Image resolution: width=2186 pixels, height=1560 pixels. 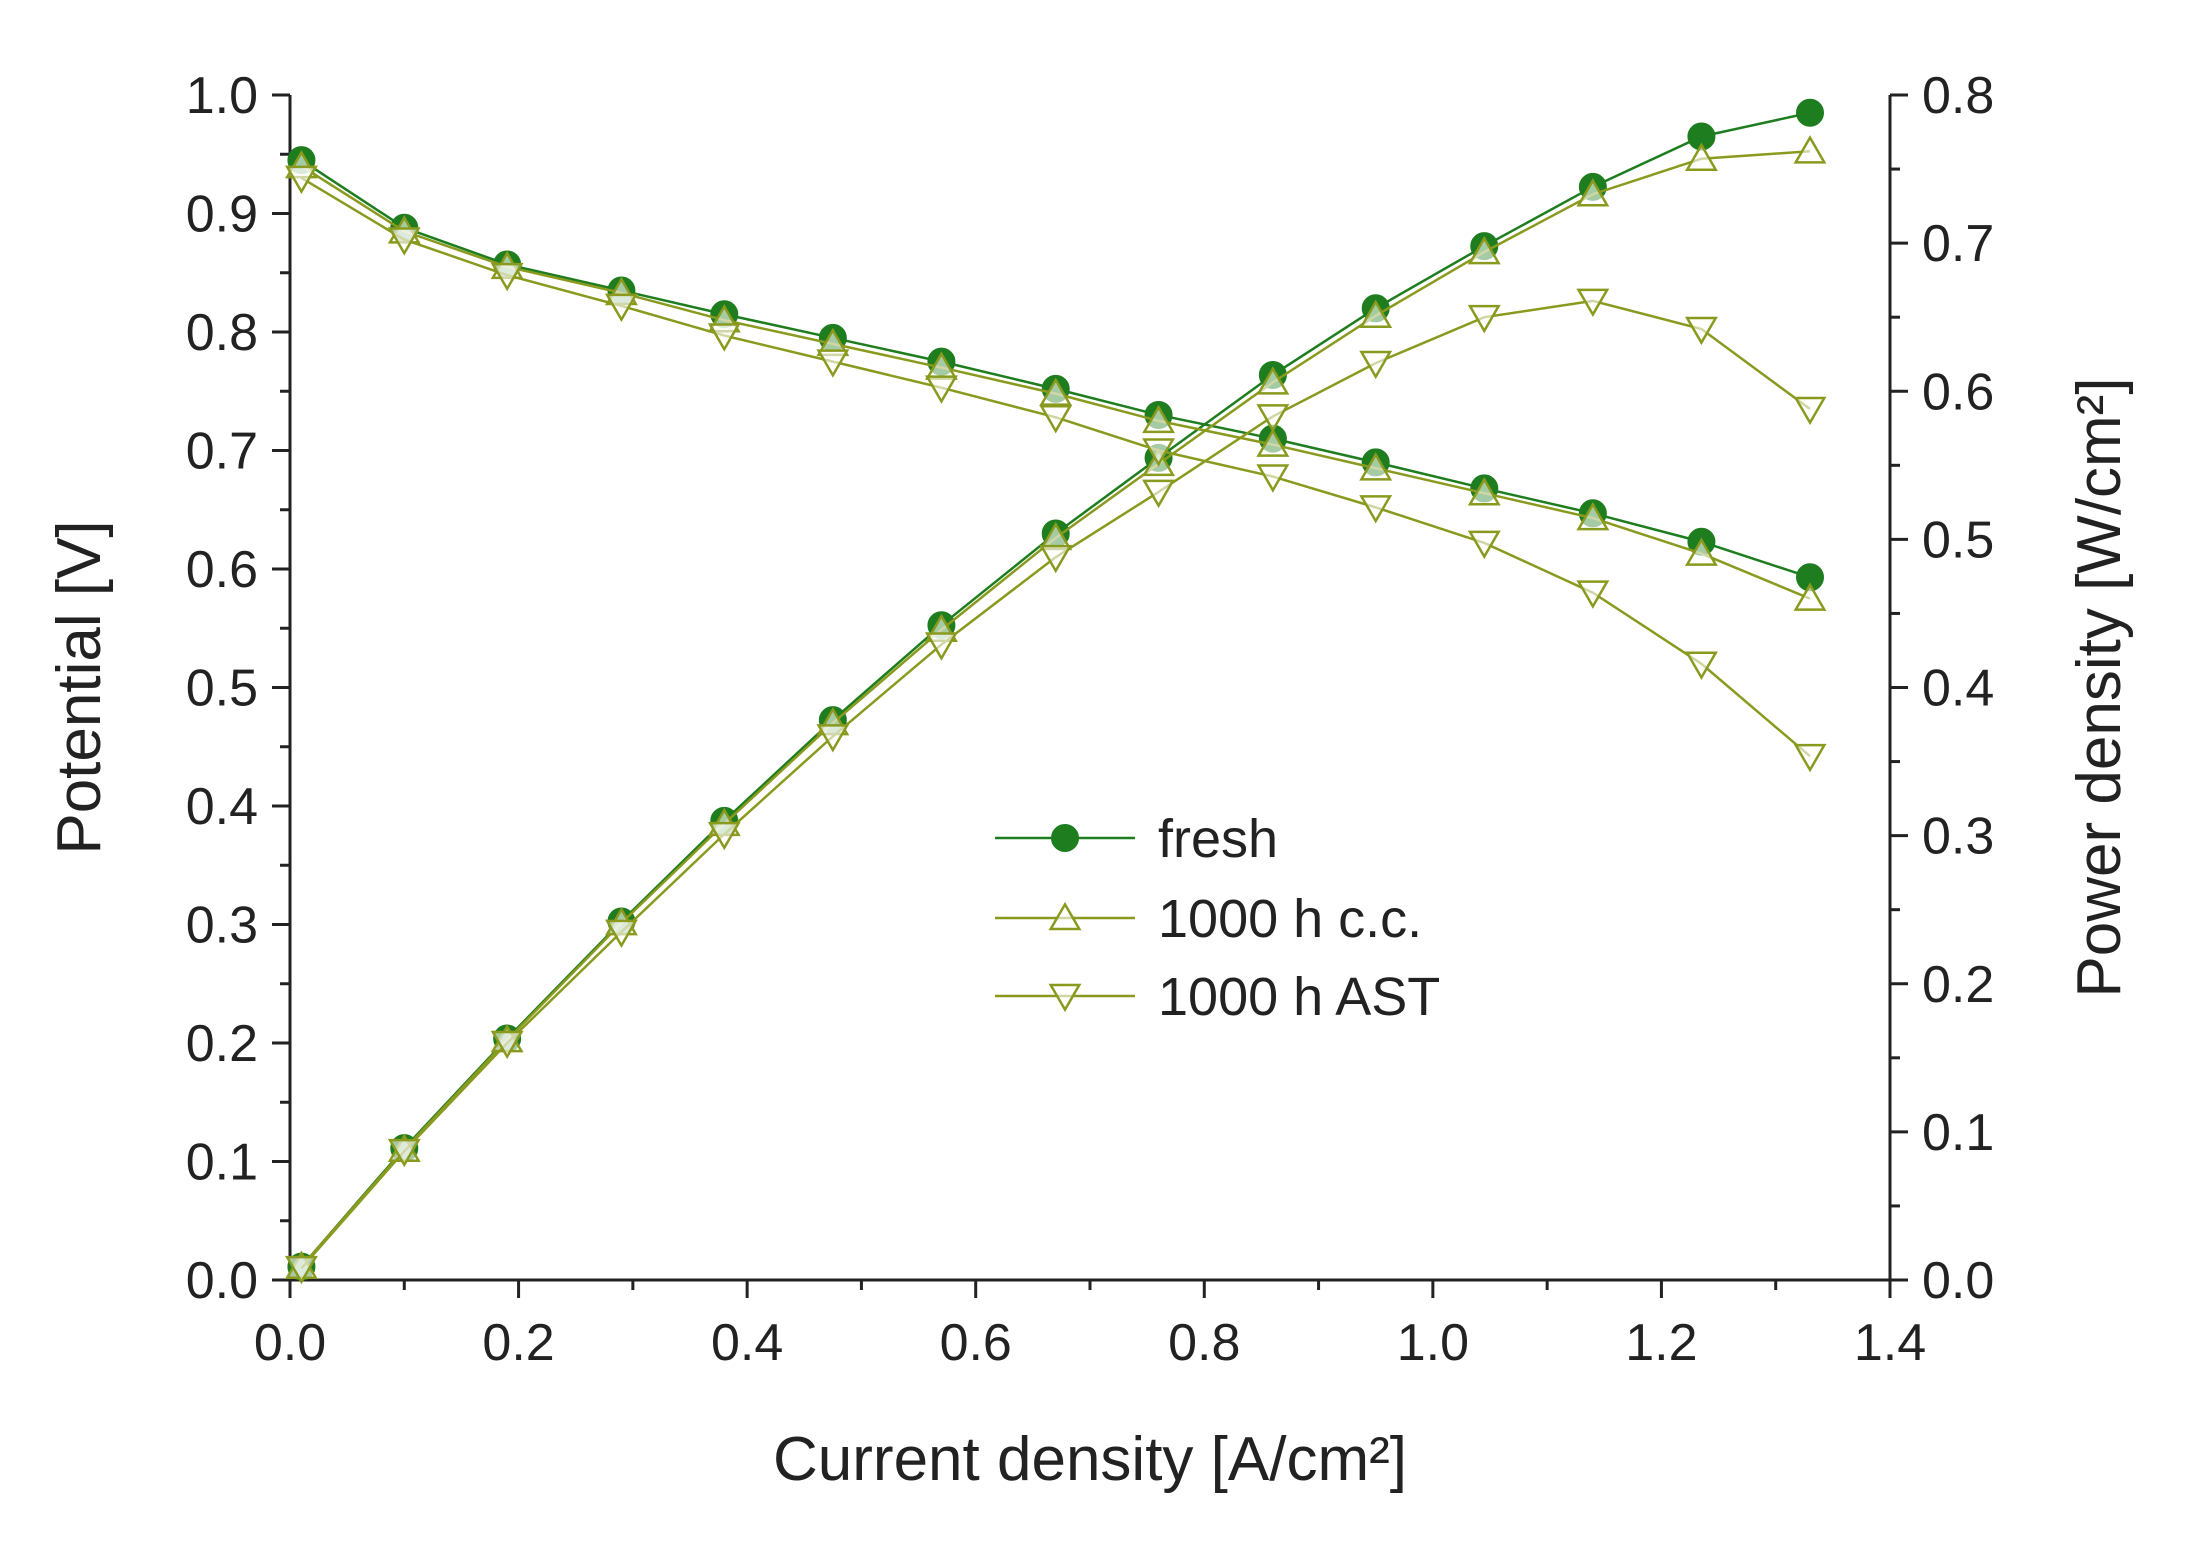 I want to click on legend-label: fresh, so click(x=1218, y=839).